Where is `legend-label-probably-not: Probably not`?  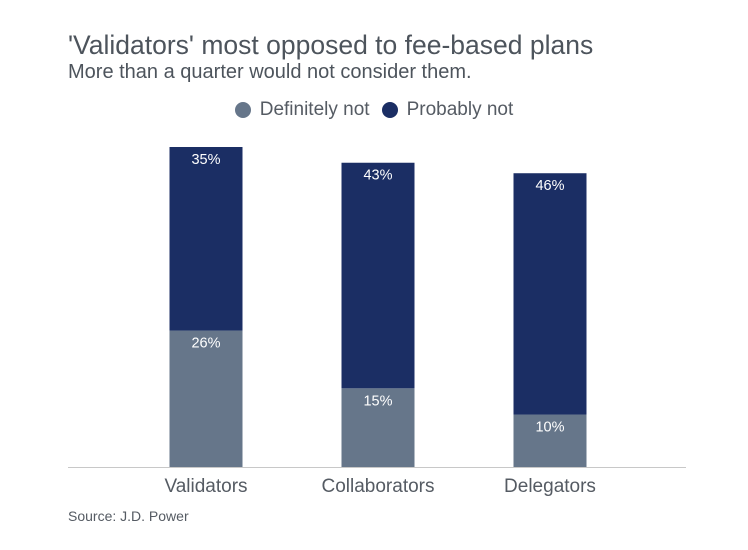
legend-label-probably-not: Probably not is located at coordinates (460, 109).